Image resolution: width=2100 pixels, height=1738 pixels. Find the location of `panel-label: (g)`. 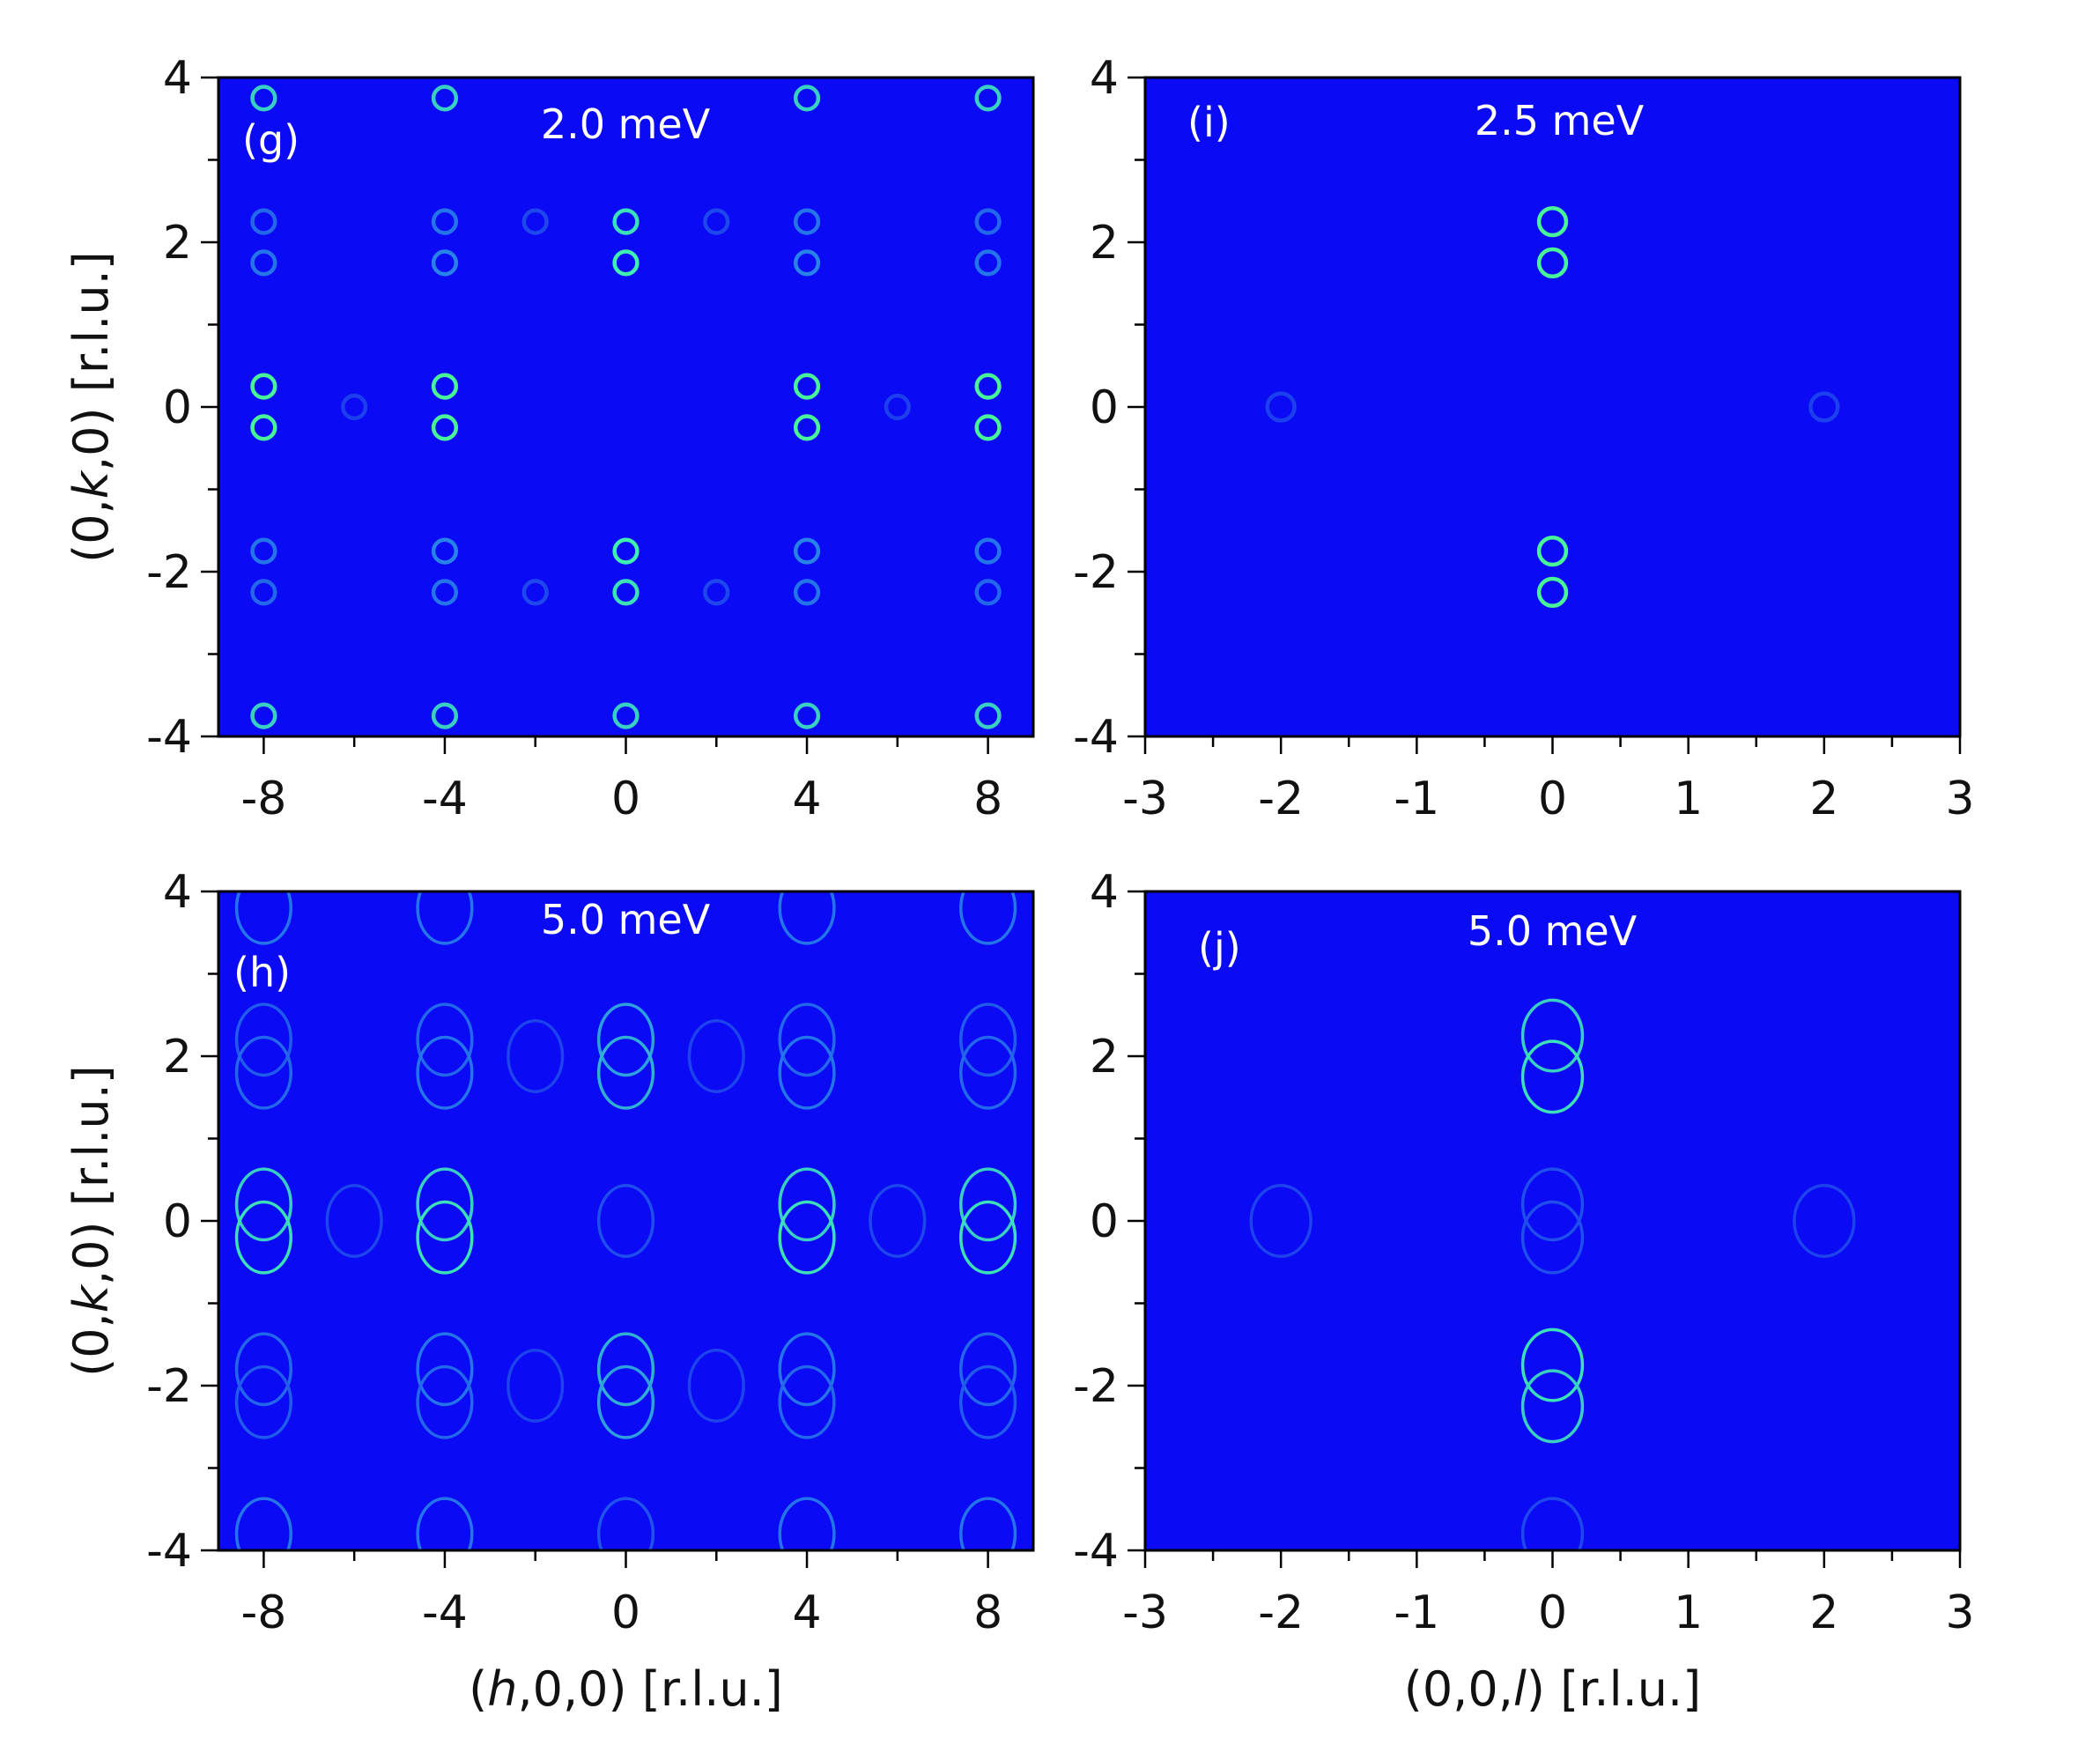

panel-label: (g) is located at coordinates (270, 140).